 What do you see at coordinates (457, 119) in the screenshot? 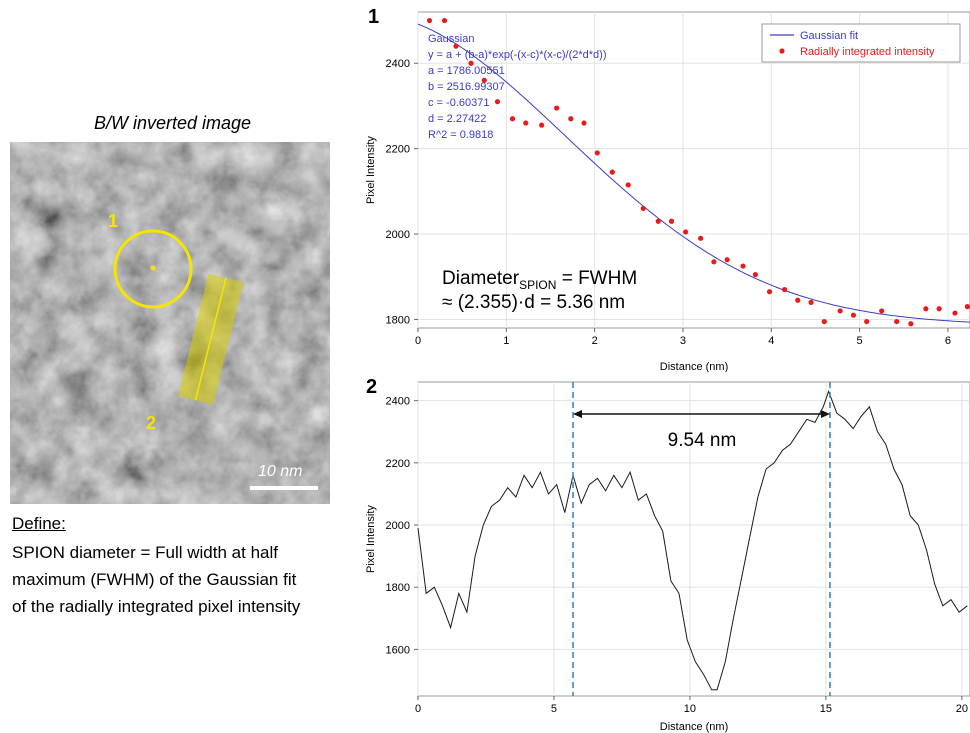
I see `fit-box-line: d = 2.27422` at bounding box center [457, 119].